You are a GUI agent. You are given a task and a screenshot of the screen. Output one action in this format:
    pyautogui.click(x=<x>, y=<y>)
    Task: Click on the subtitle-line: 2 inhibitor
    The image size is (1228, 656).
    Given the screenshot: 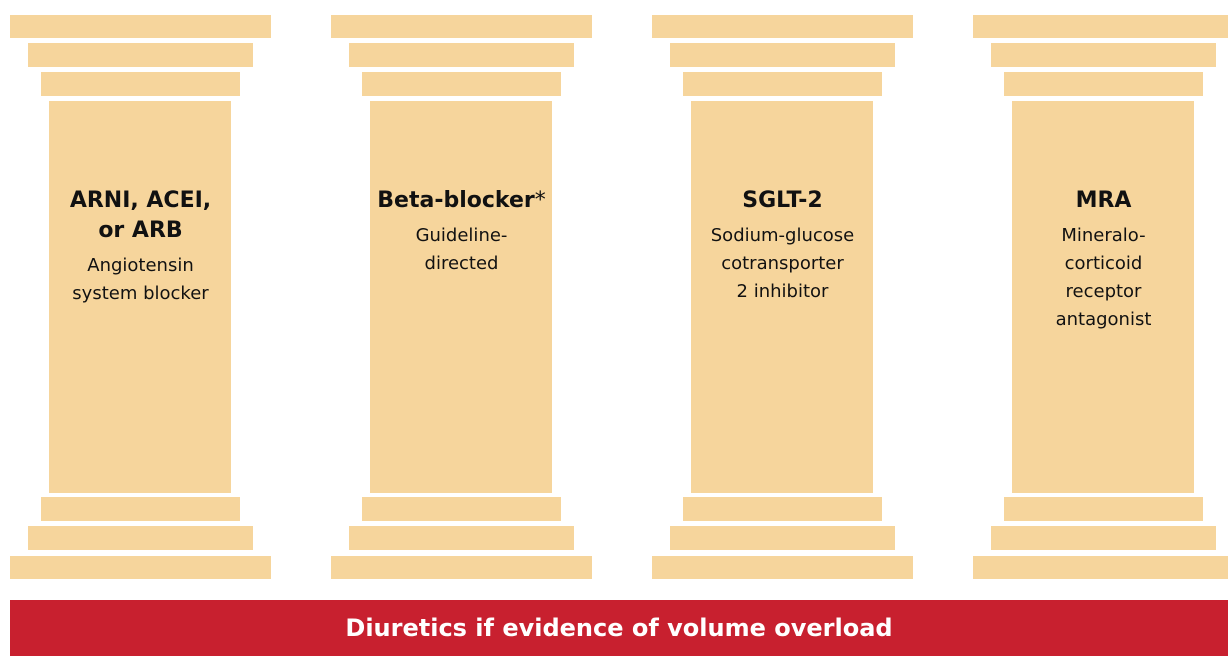 What is the action you would take?
    pyautogui.click(x=782, y=291)
    